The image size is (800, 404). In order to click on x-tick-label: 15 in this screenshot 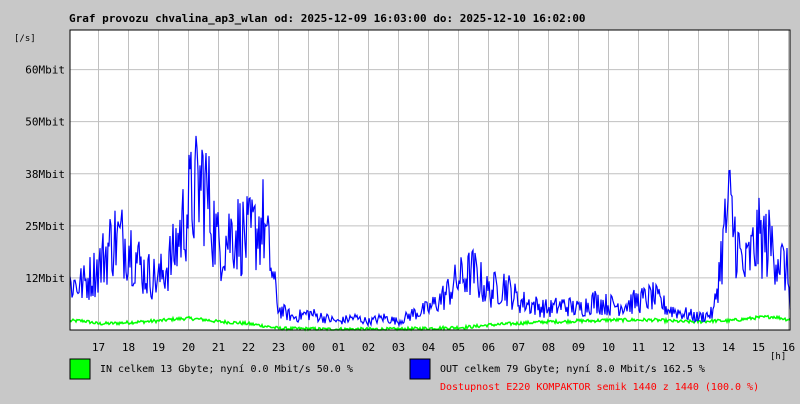, I will do `click(758, 347)`.